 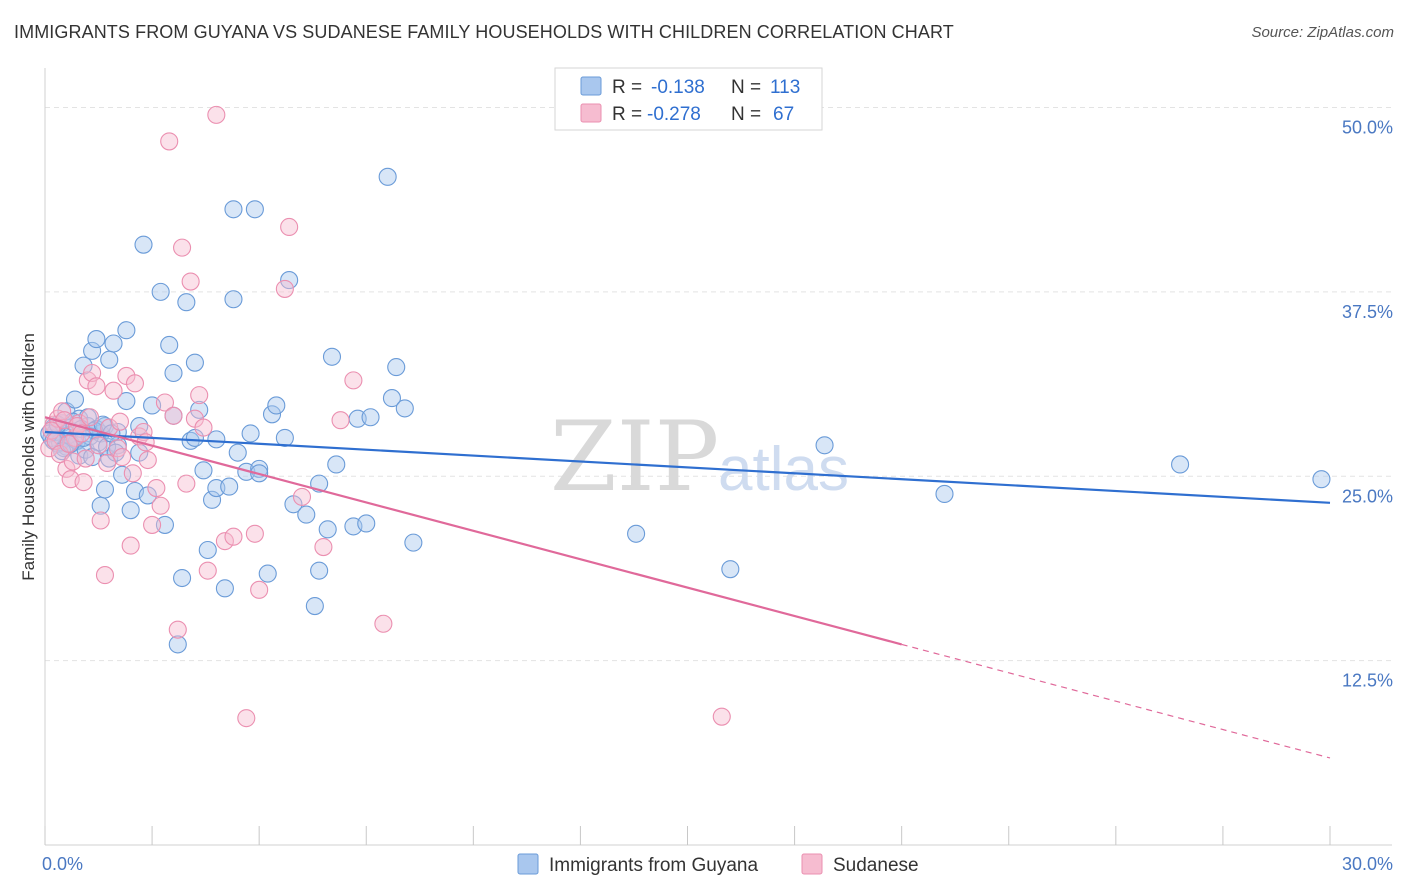 I want to click on series-label-sudanese: Sudanese, so click(x=876, y=865).